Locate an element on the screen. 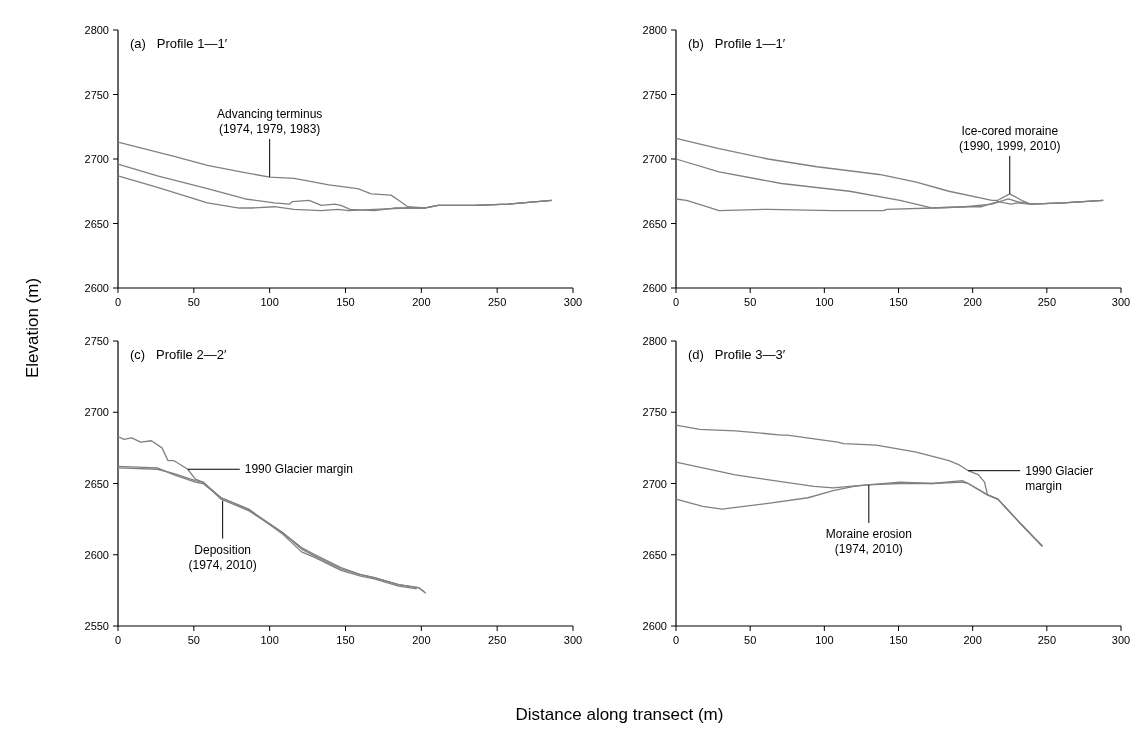 Image resolution: width=1145 pixels, height=735 pixels. x-axis-title: Distance along transect (m) is located at coordinates (619, 714).